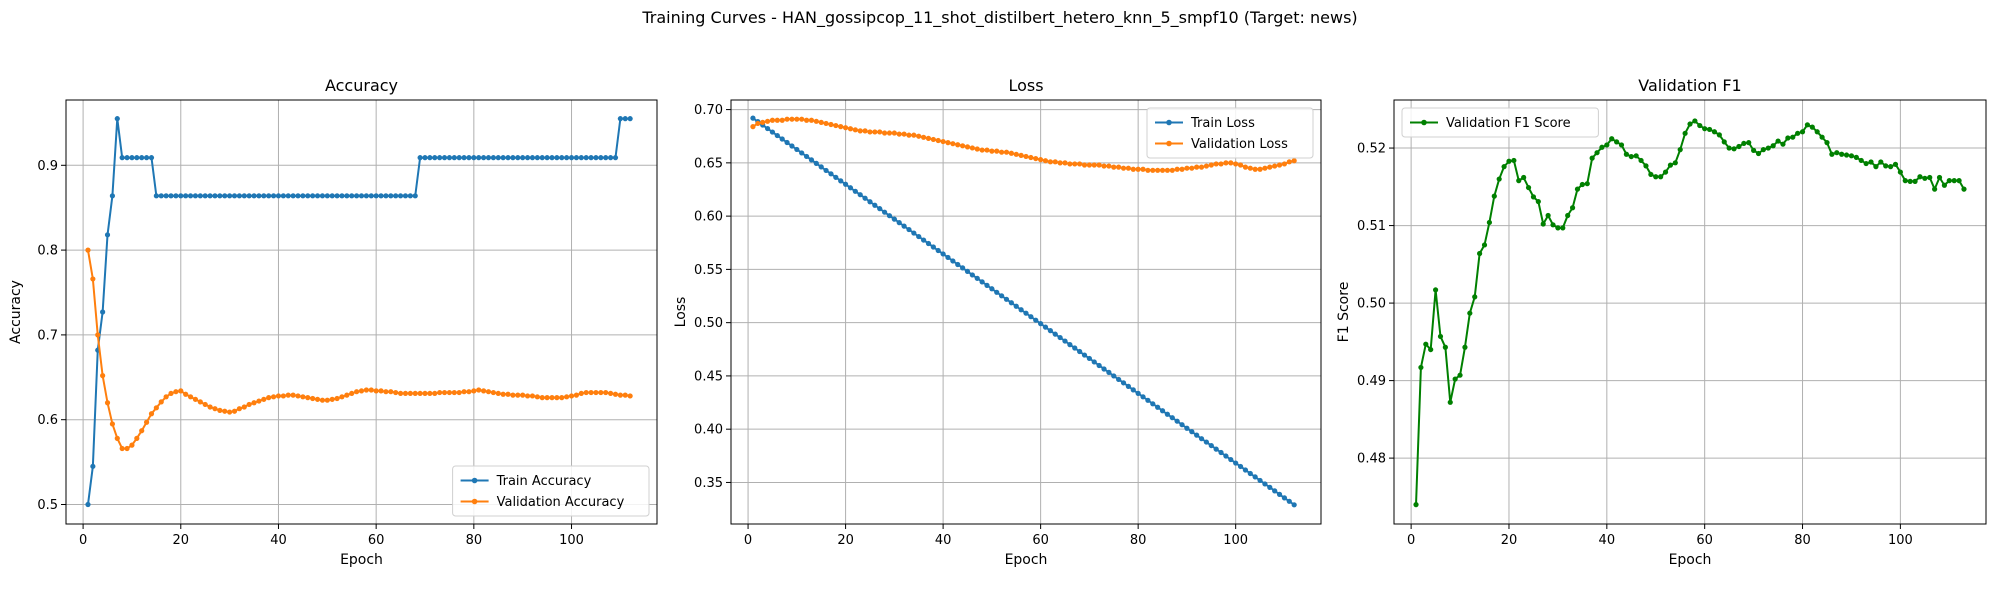 This screenshot has width=2000, height=600. Describe the element at coordinates (1222, 123) in the screenshot. I see `loss-legend-label: Train Loss` at that location.